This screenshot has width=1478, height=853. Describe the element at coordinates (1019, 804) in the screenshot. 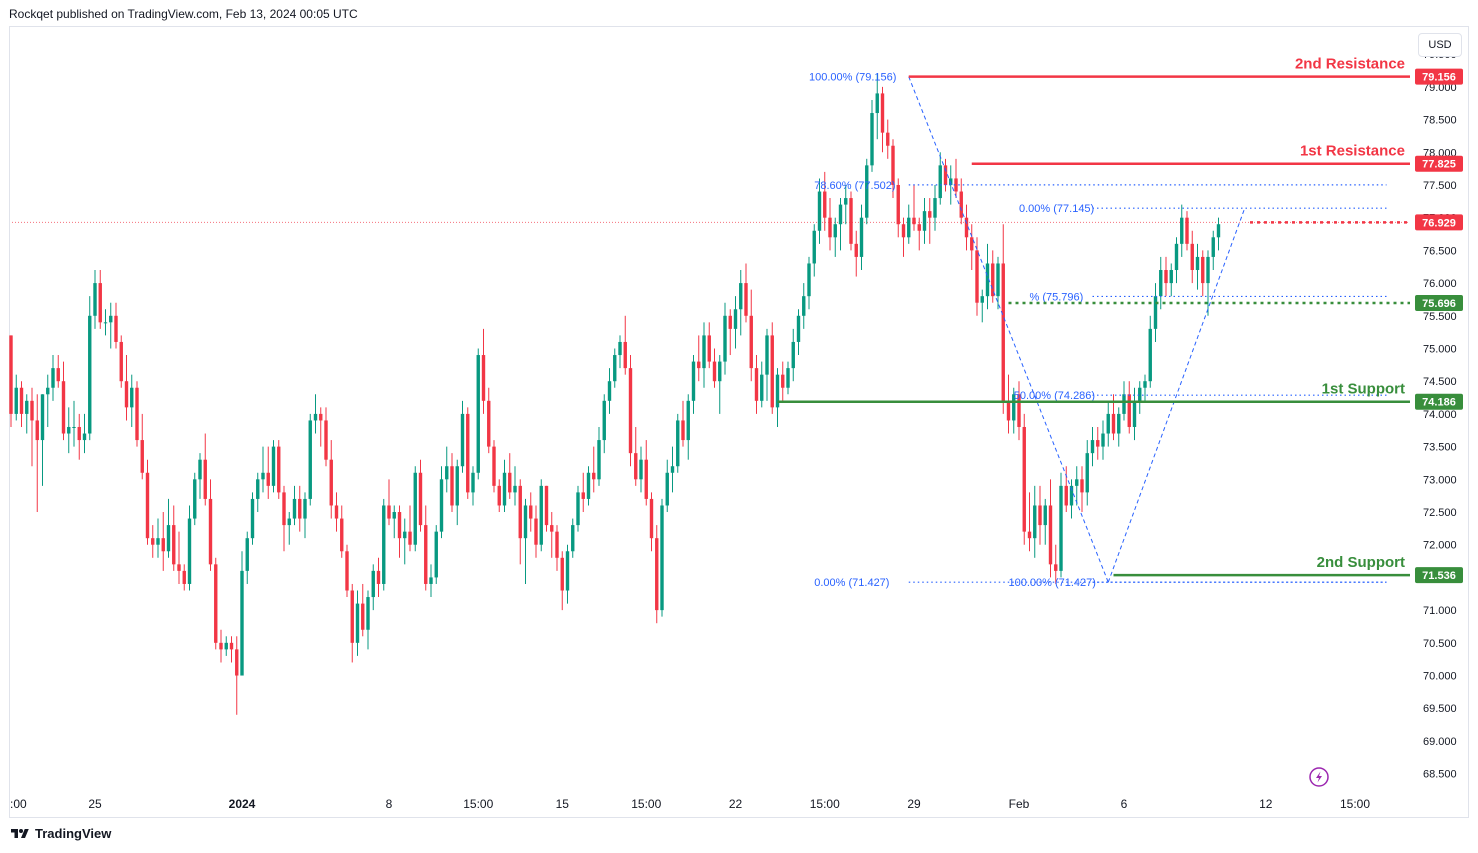

I see `time-tick-label: Feb` at that location.